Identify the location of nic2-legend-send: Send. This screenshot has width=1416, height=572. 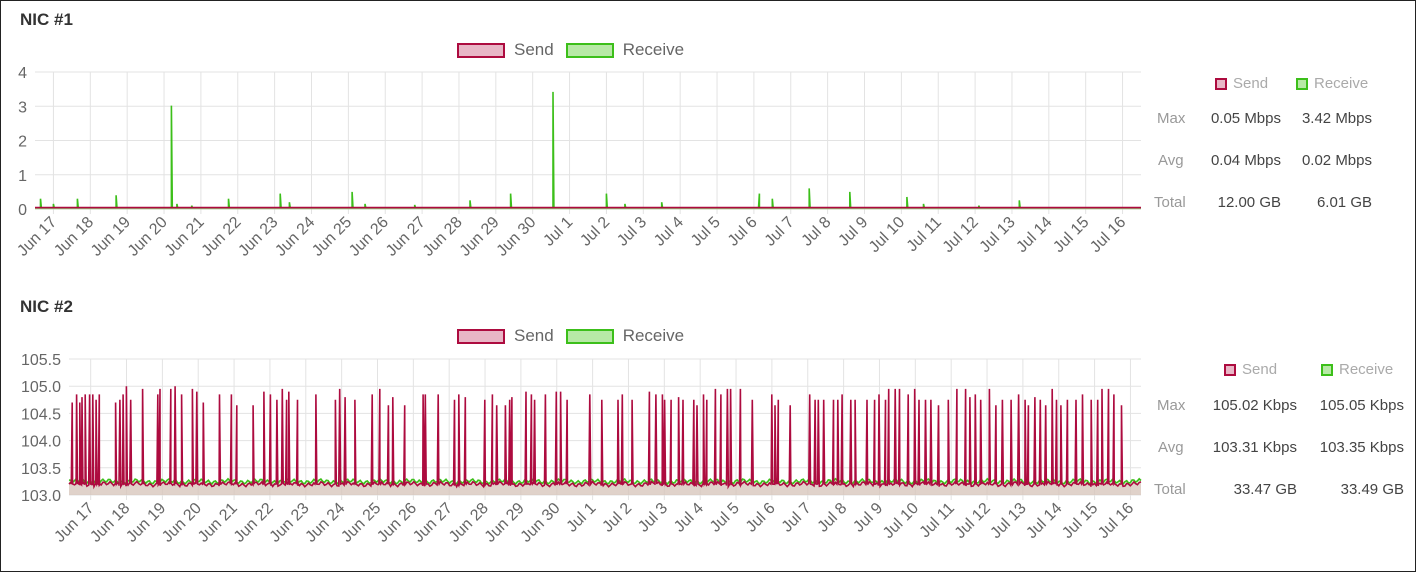
(505, 336).